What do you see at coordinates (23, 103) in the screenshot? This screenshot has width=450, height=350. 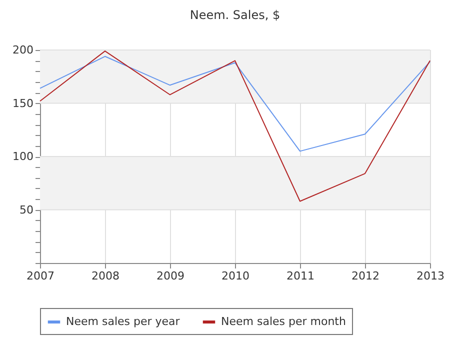 I see `y-tick-label: 150` at bounding box center [23, 103].